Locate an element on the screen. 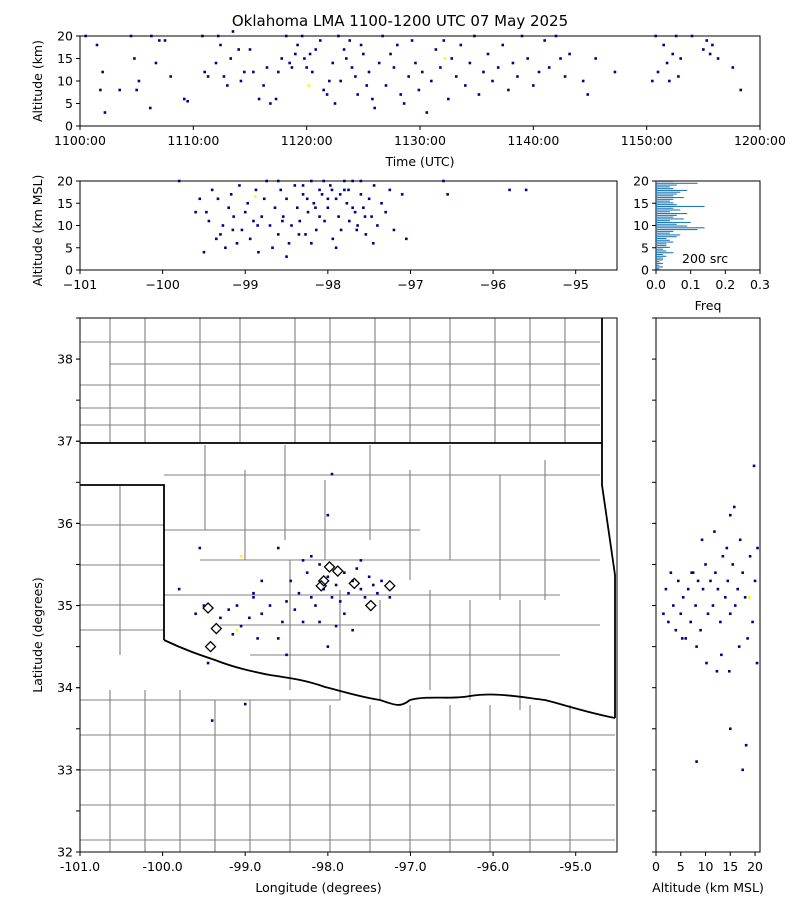 The width and height of the screenshot is (800, 900). height-latitude-panel: 0 5 10 15 20 Altitude (km MSL) is located at coordinates (708, 606).